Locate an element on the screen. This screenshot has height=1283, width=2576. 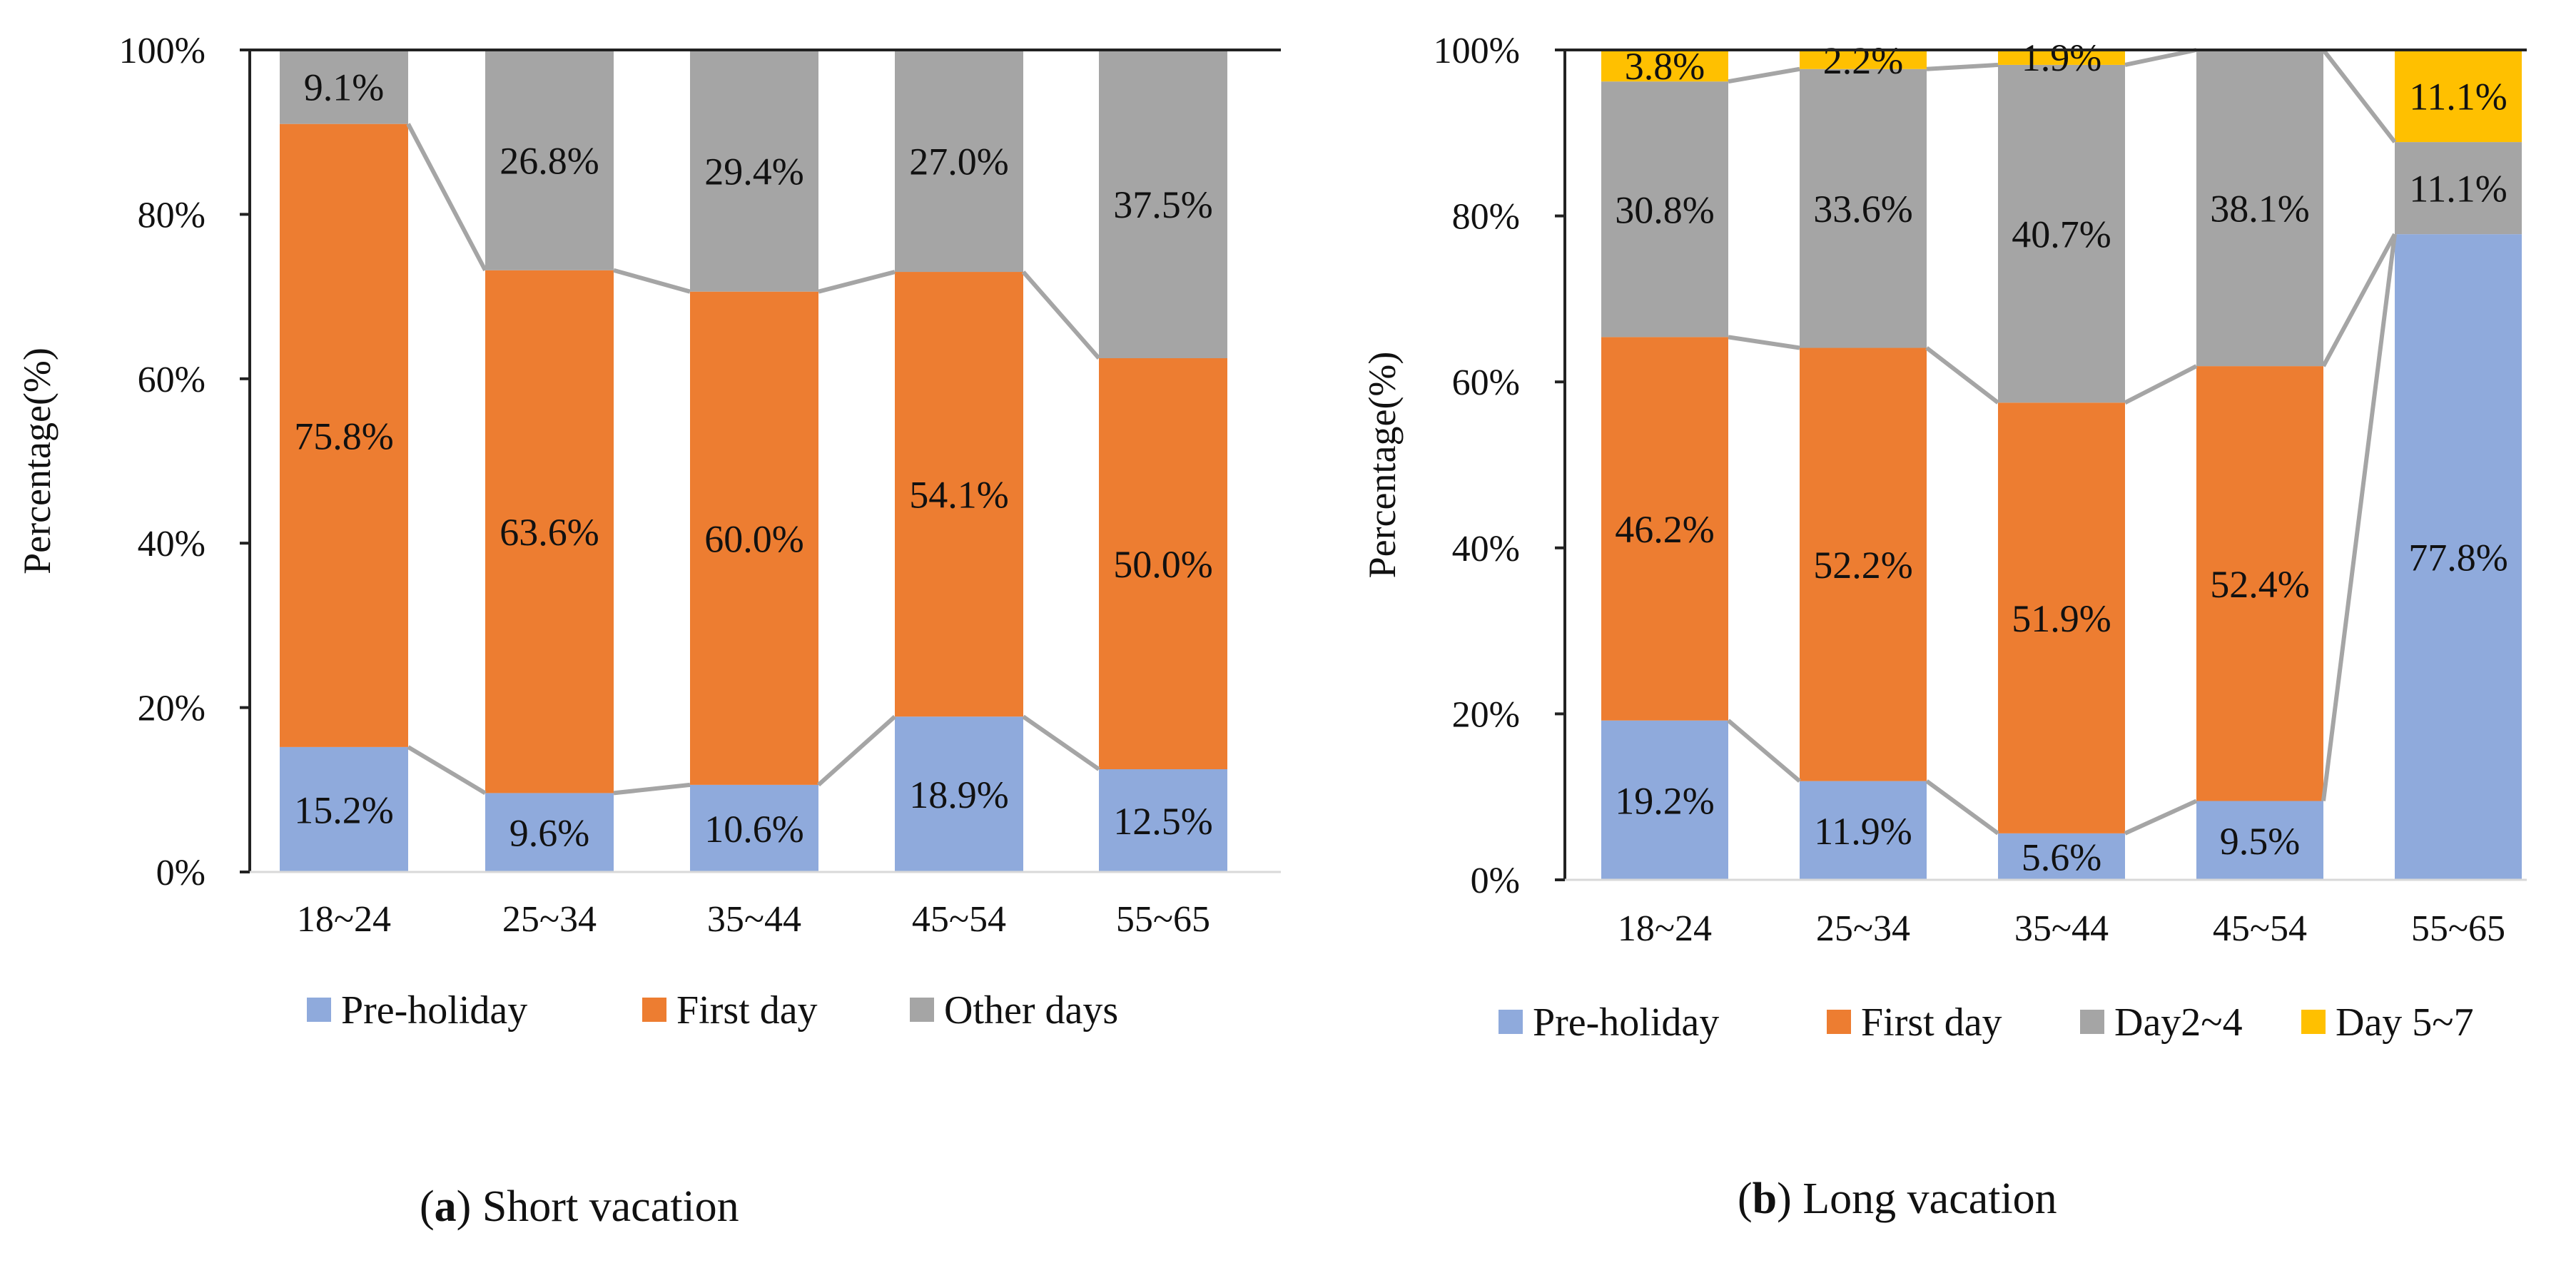
legend-label: Day 5~7 is located at coordinates (2405, 1023).